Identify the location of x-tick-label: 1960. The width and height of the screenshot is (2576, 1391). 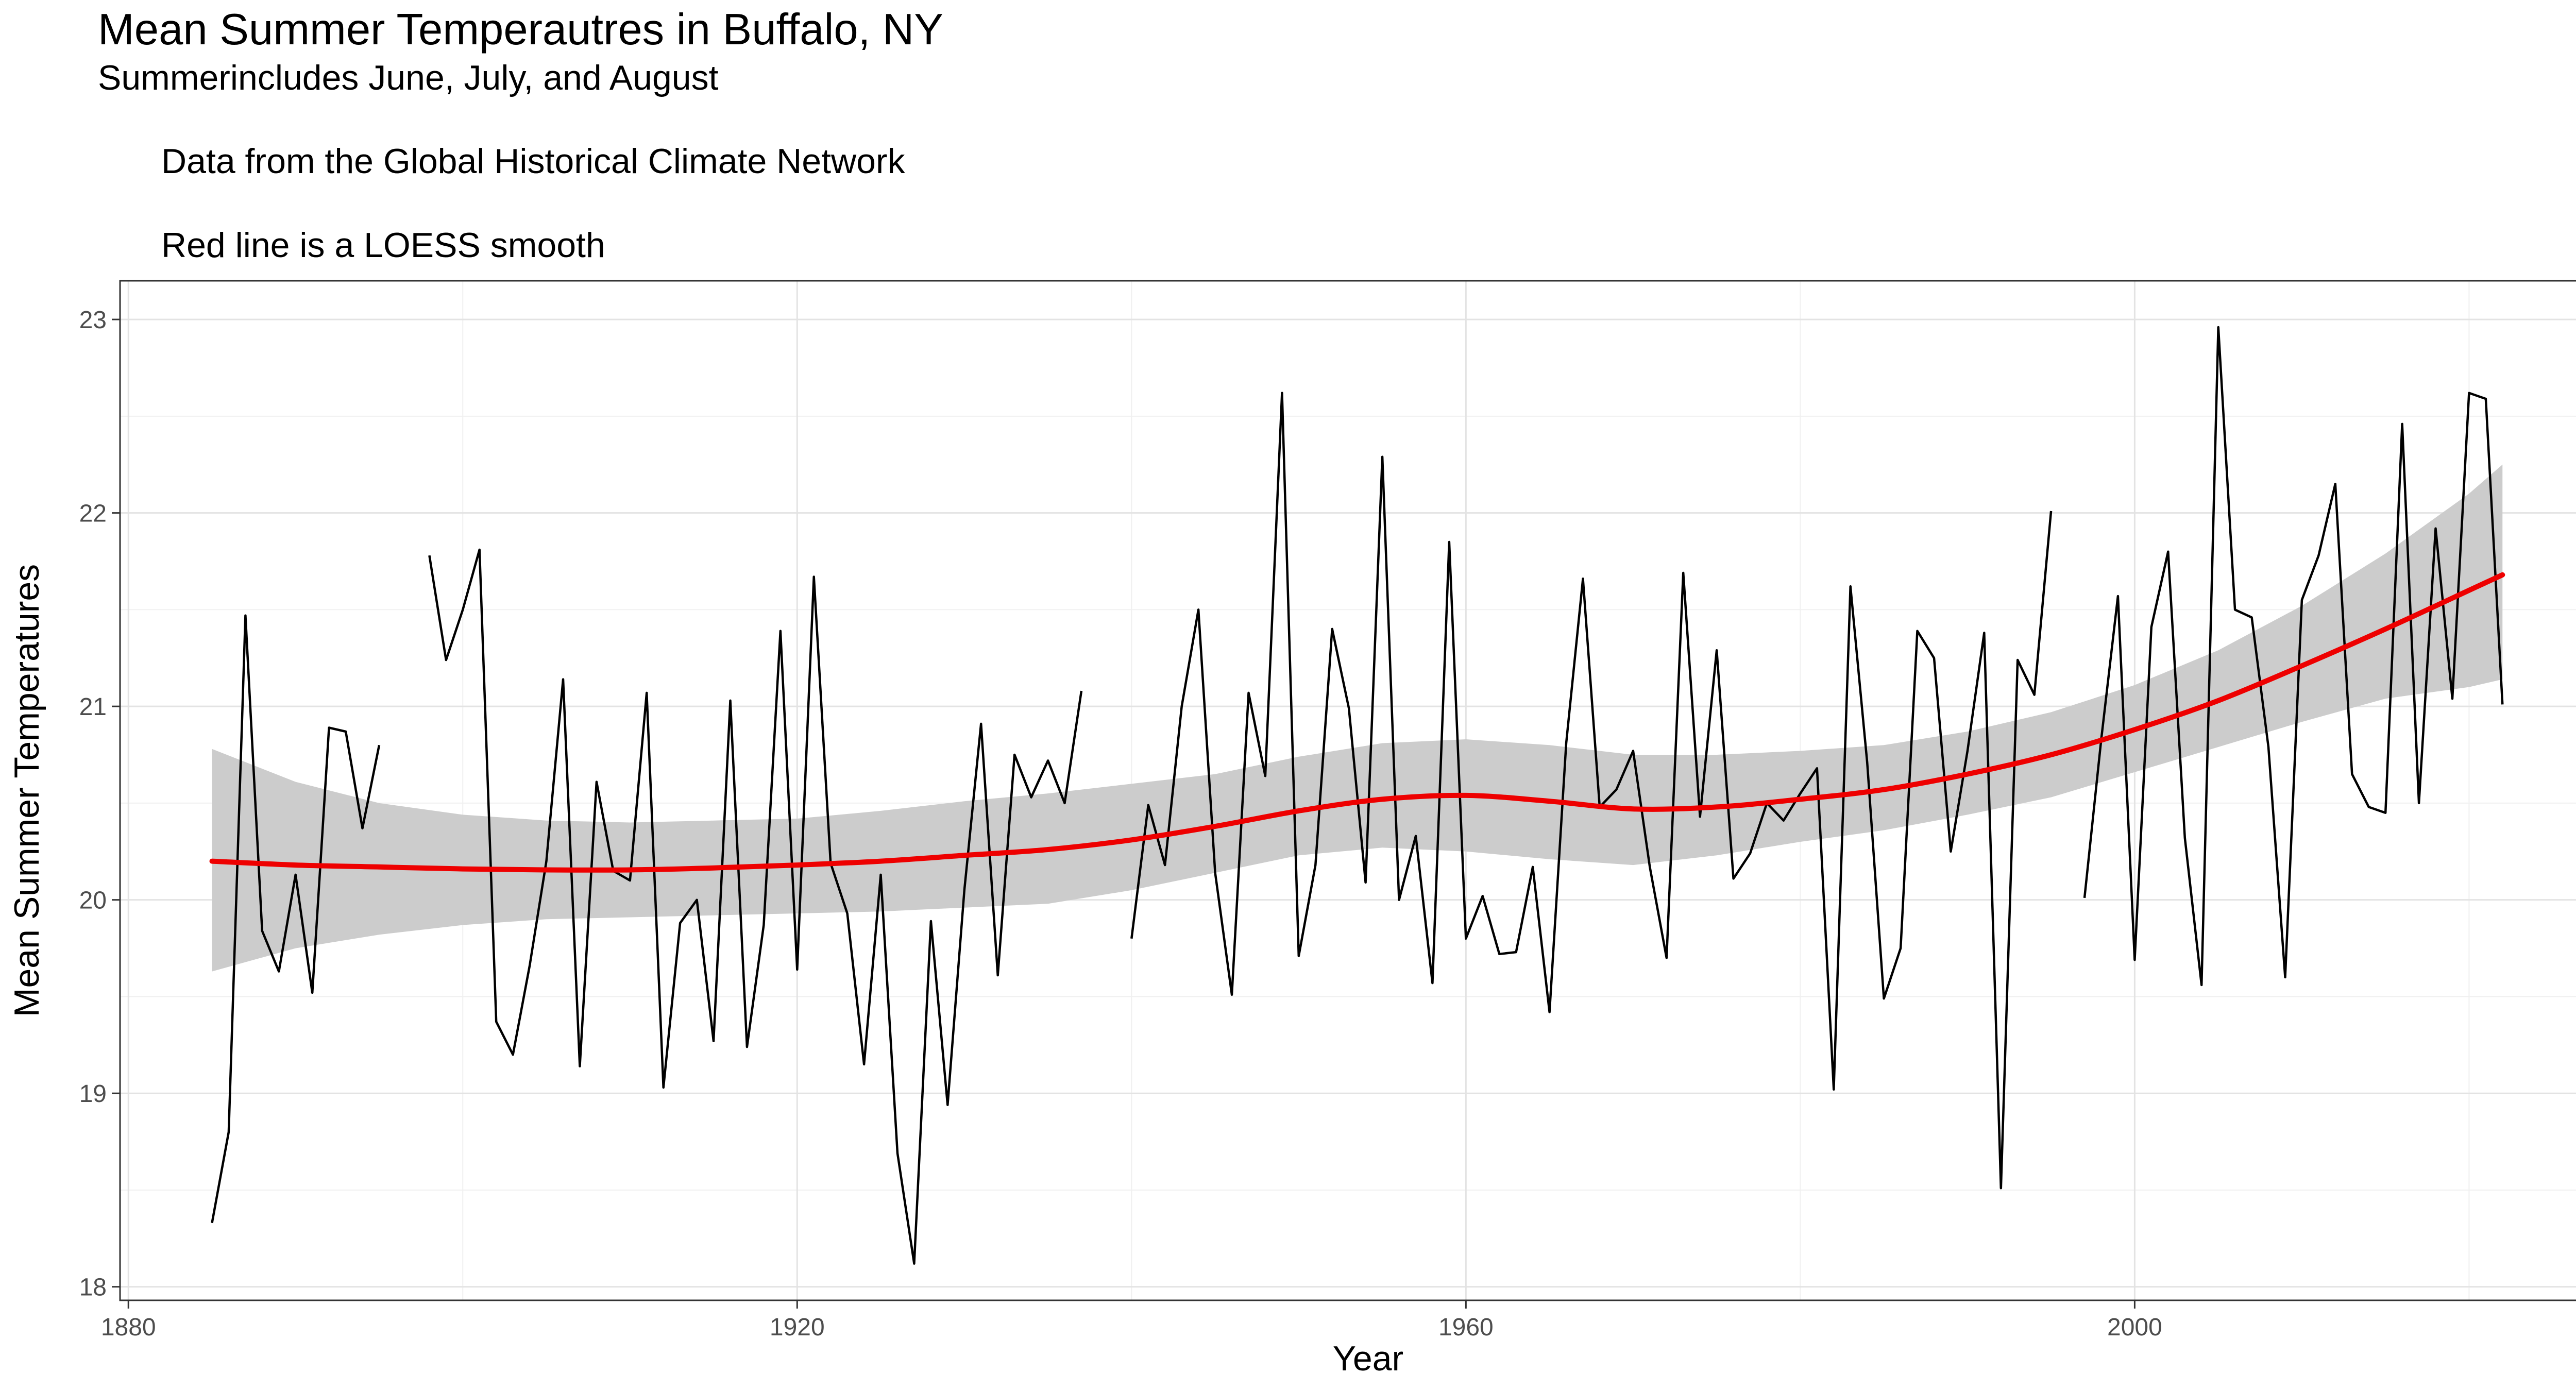
(1466, 1327).